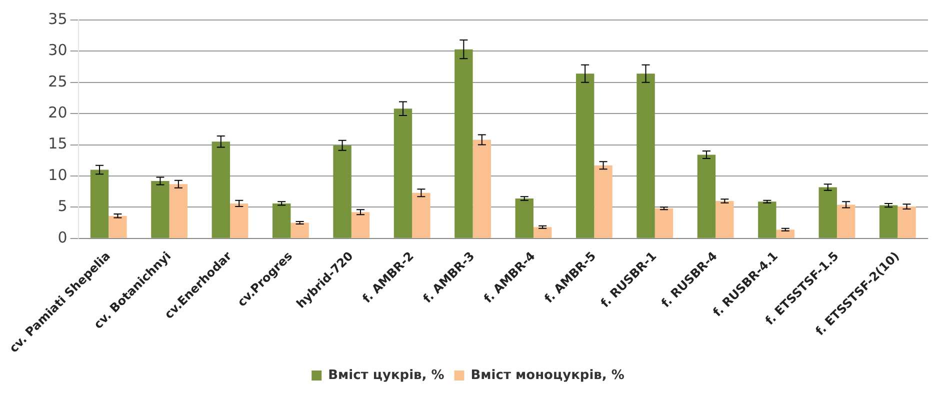  Describe the element at coordinates (58, 175) in the screenshot. I see `y-tick-label: 10` at that location.